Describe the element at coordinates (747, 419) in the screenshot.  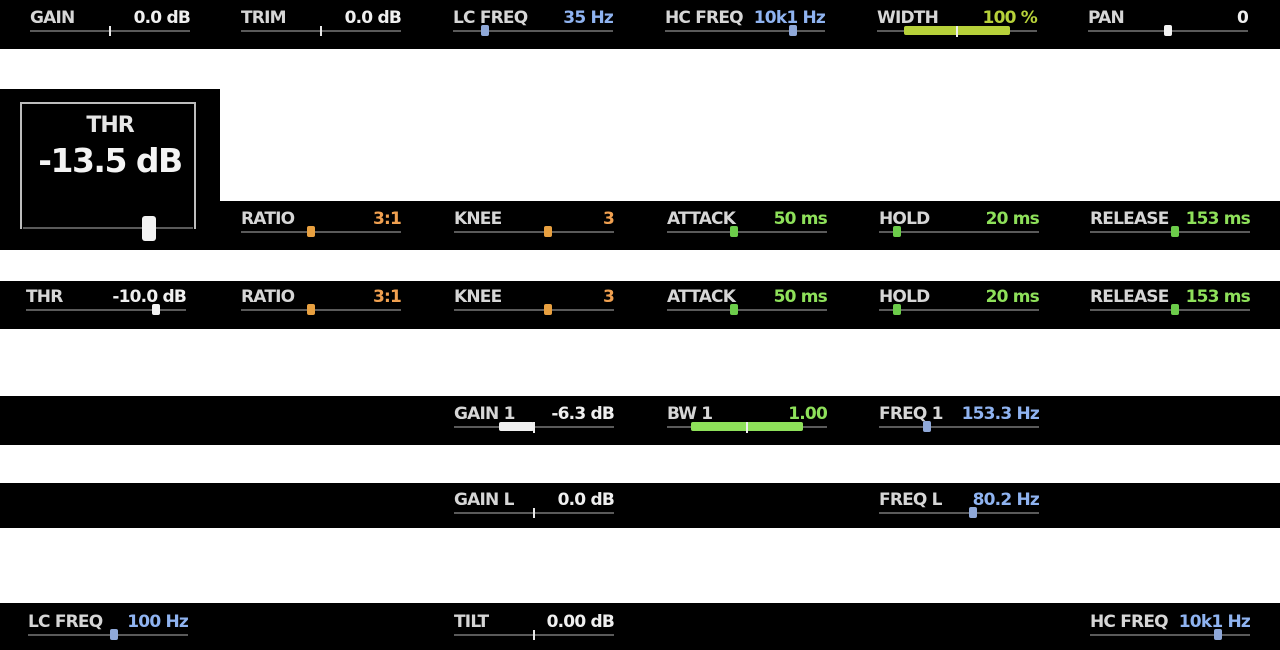
I see `param-bw-1: BW 1 1.00` at that location.